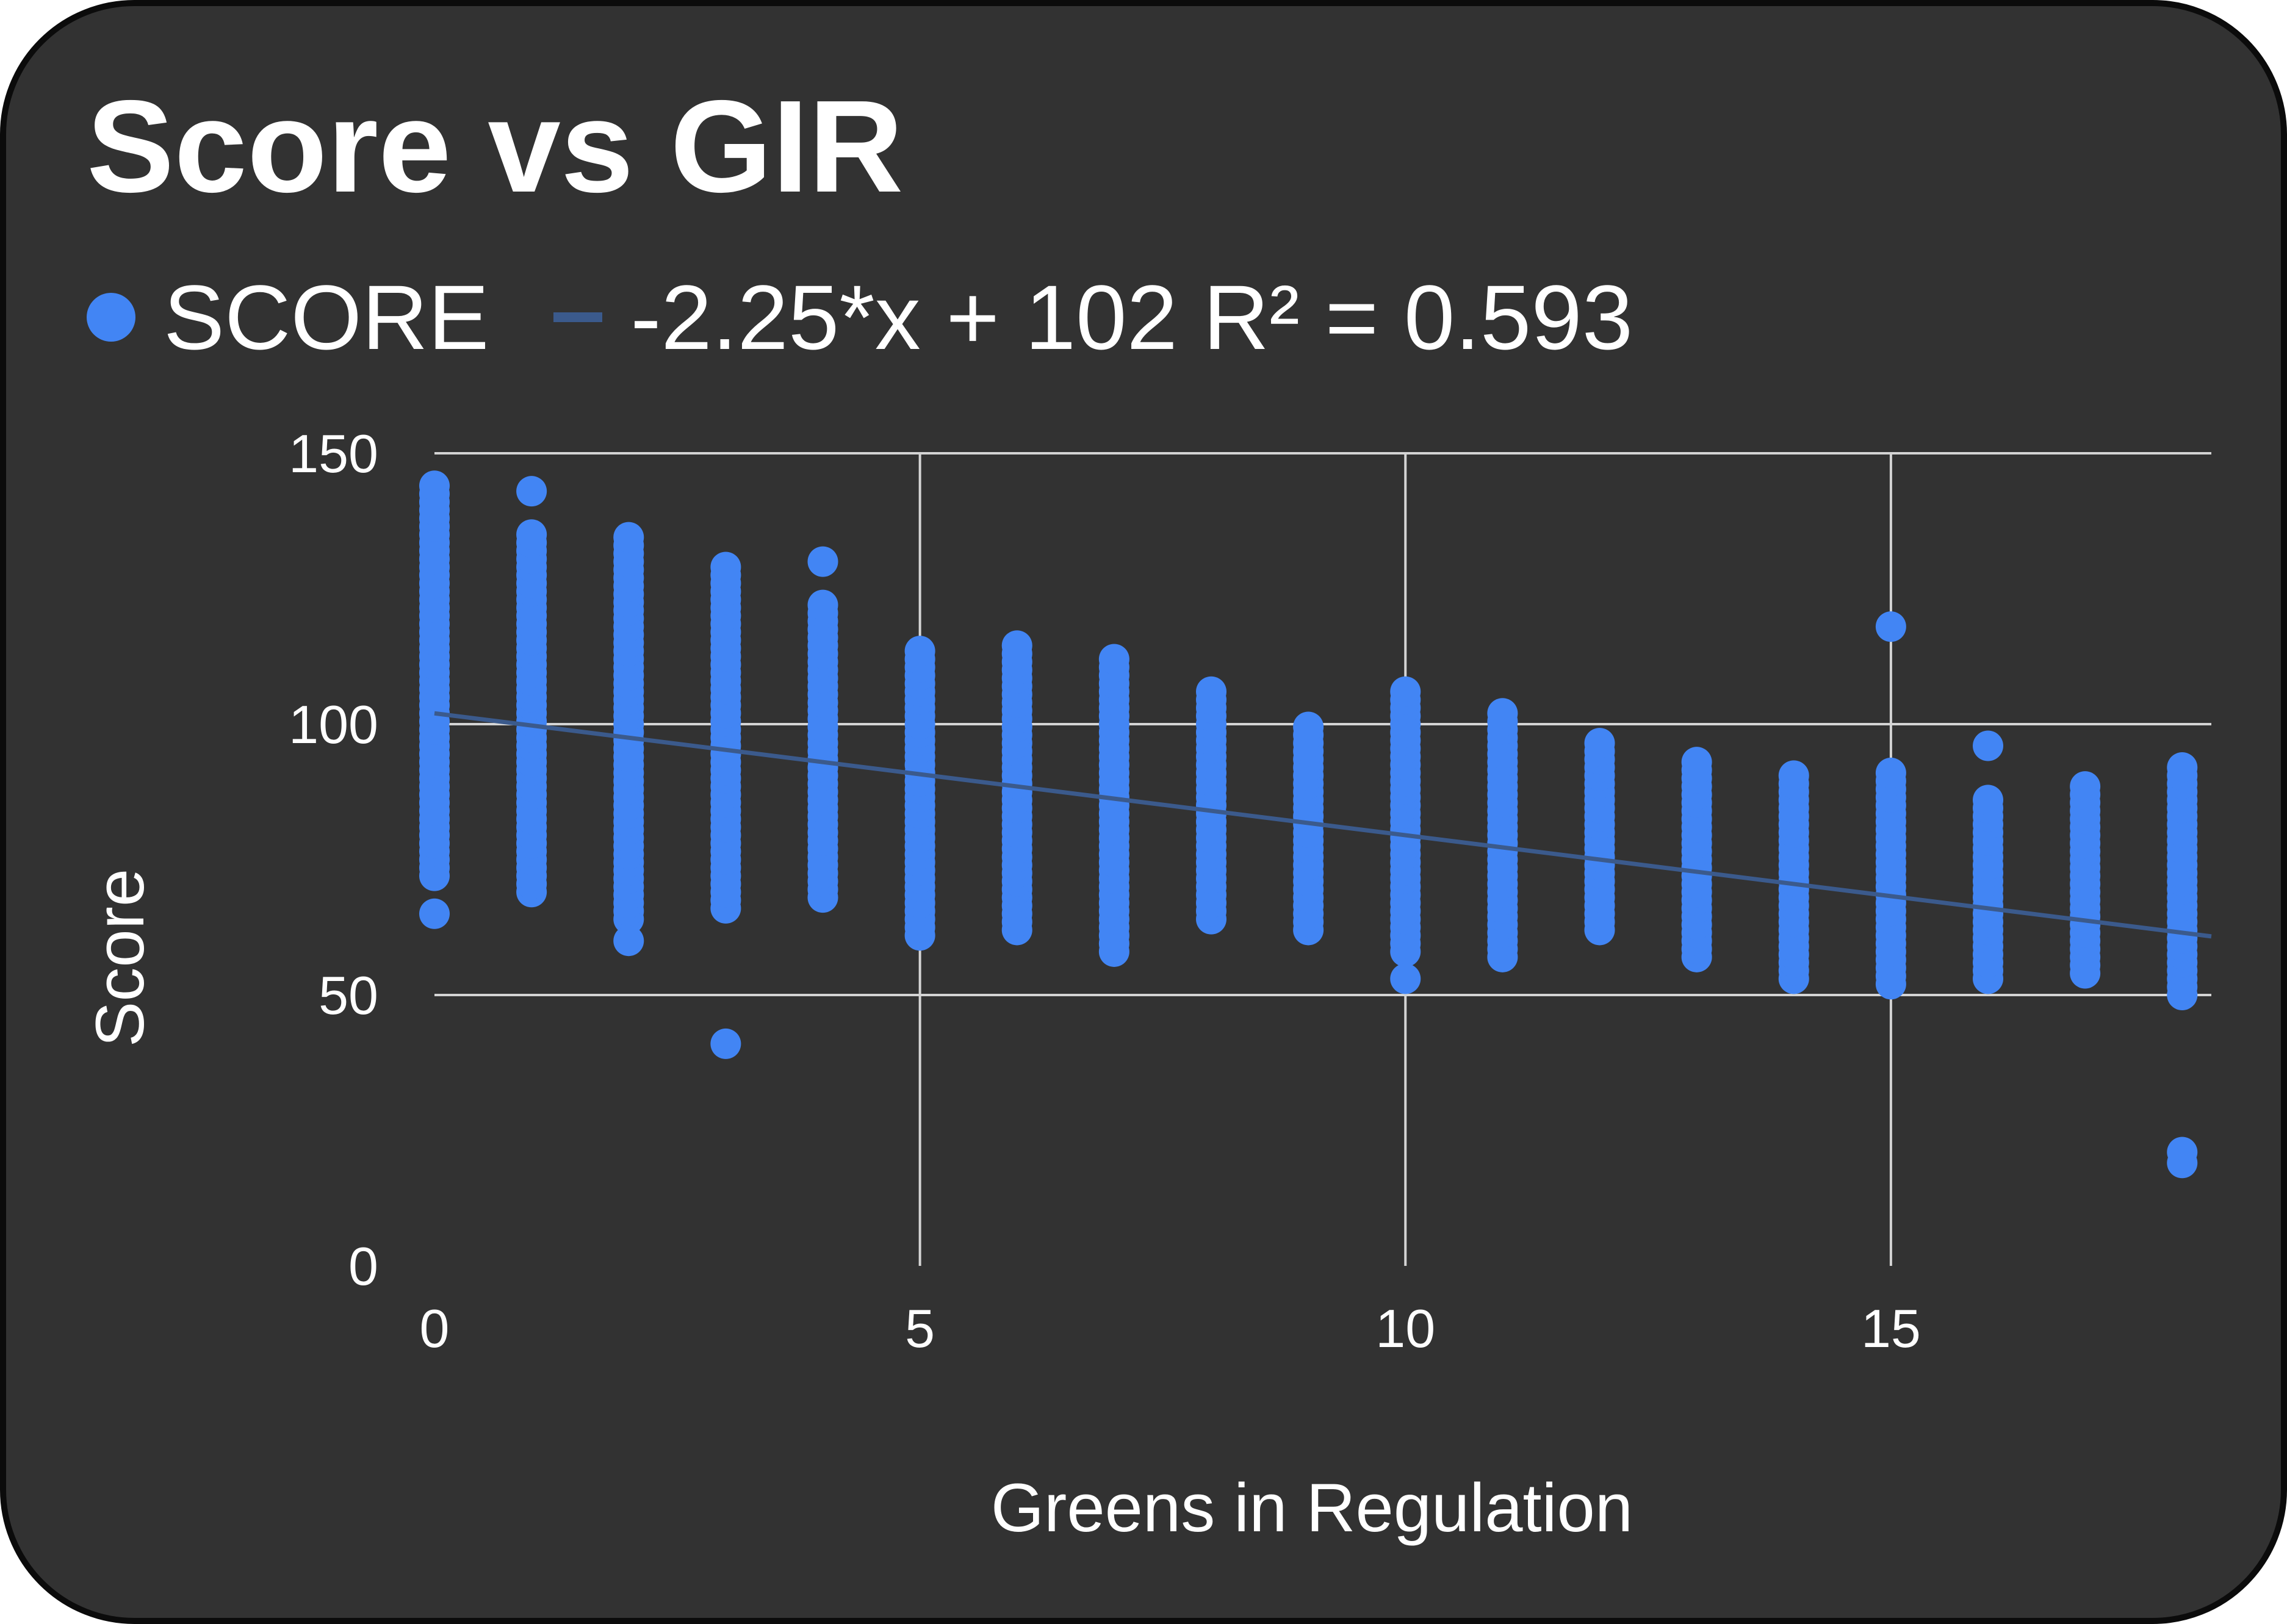 This screenshot has height=1624, width=2287. What do you see at coordinates (334, 454) in the screenshot?
I see `y-tick-label: 150` at bounding box center [334, 454].